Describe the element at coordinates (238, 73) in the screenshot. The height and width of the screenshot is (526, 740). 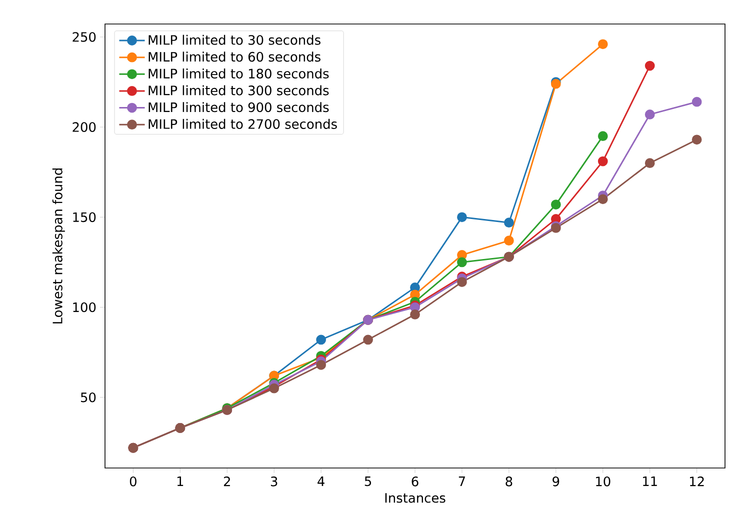
I see `legend-label: MILP limited to 180 seconds` at that location.